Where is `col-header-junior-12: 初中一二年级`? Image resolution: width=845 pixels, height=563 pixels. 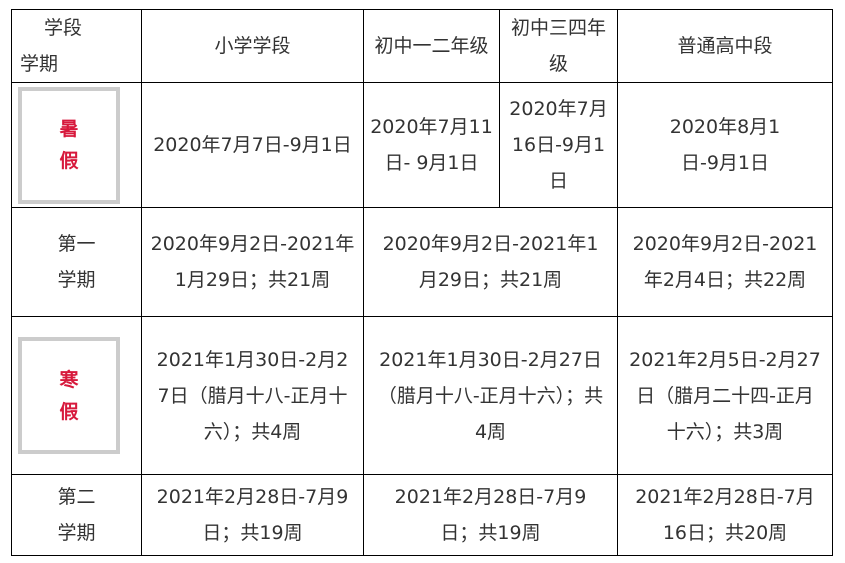 col-header-junior-12: 初中一二年级 is located at coordinates (431, 46).